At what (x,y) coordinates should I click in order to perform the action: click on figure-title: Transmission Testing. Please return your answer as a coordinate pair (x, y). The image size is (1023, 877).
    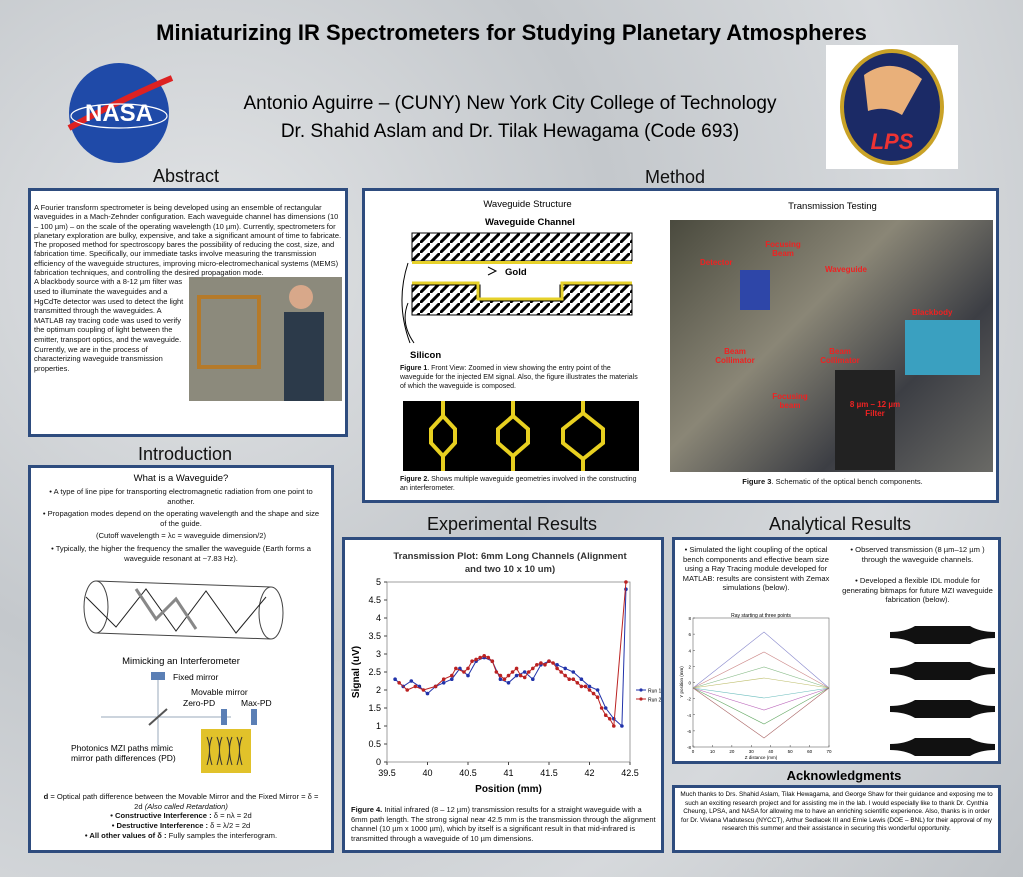
    Looking at the image, I should click on (832, 206).